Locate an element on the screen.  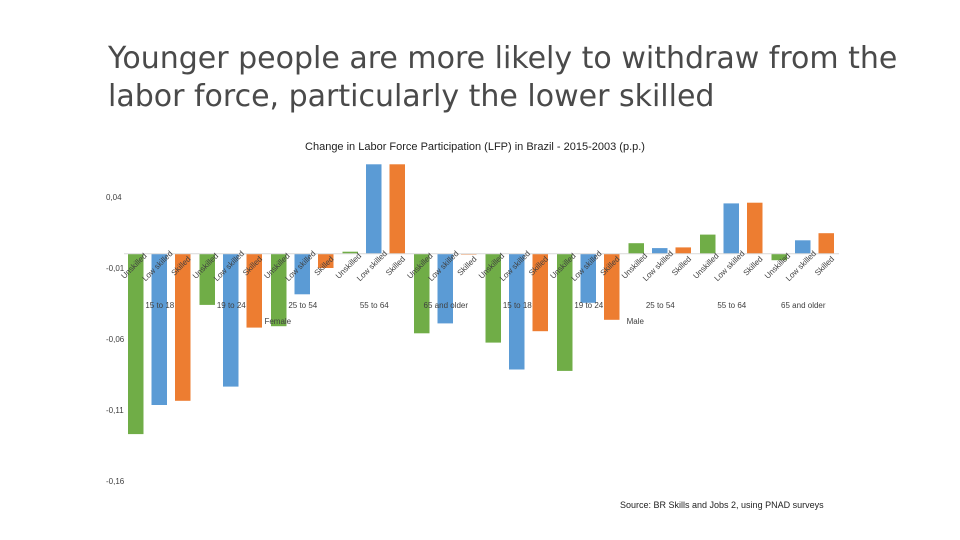
gender-label: Female is located at coordinates (277, 321).